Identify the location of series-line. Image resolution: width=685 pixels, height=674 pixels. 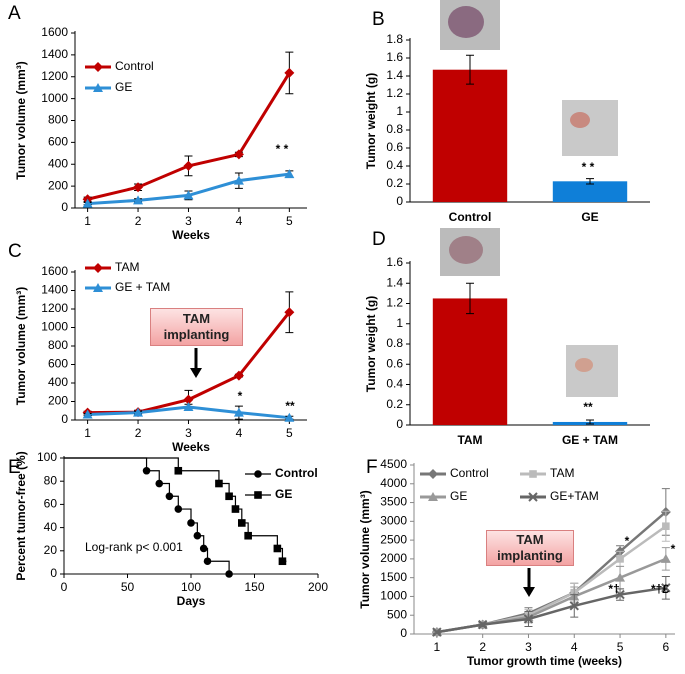
(551, 595).